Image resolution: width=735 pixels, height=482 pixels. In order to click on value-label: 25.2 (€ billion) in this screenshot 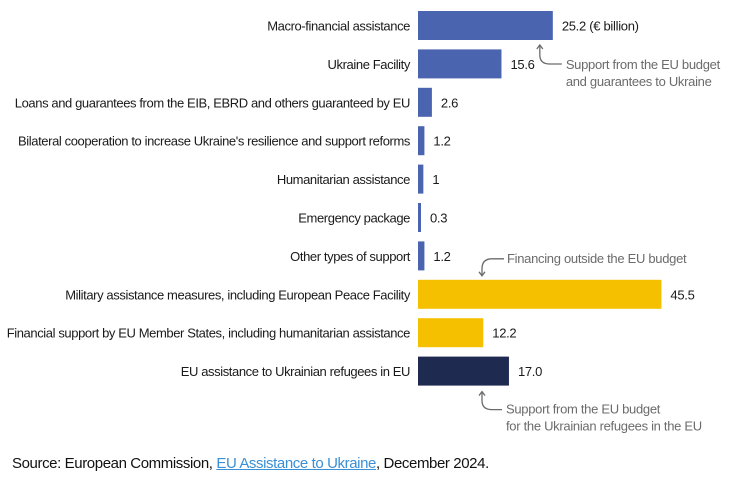, I will do `click(600, 26)`.